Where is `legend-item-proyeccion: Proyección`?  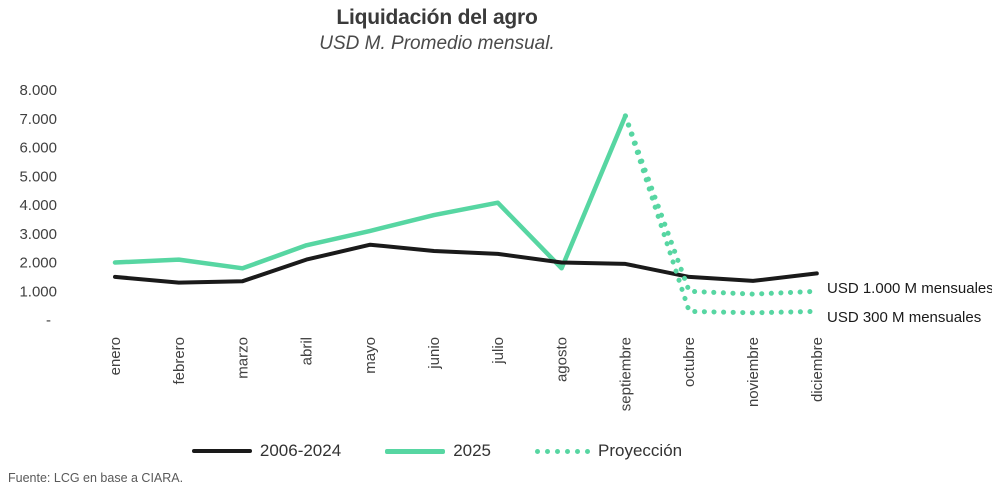 legend-item-proyeccion: Proyección is located at coordinates (608, 451).